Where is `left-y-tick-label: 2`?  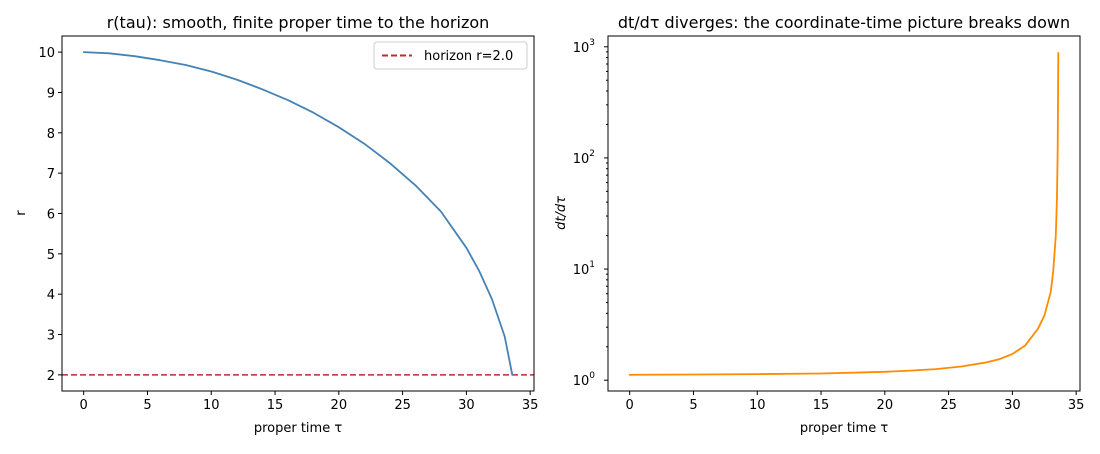
left-y-tick-label: 2 is located at coordinates (51, 376).